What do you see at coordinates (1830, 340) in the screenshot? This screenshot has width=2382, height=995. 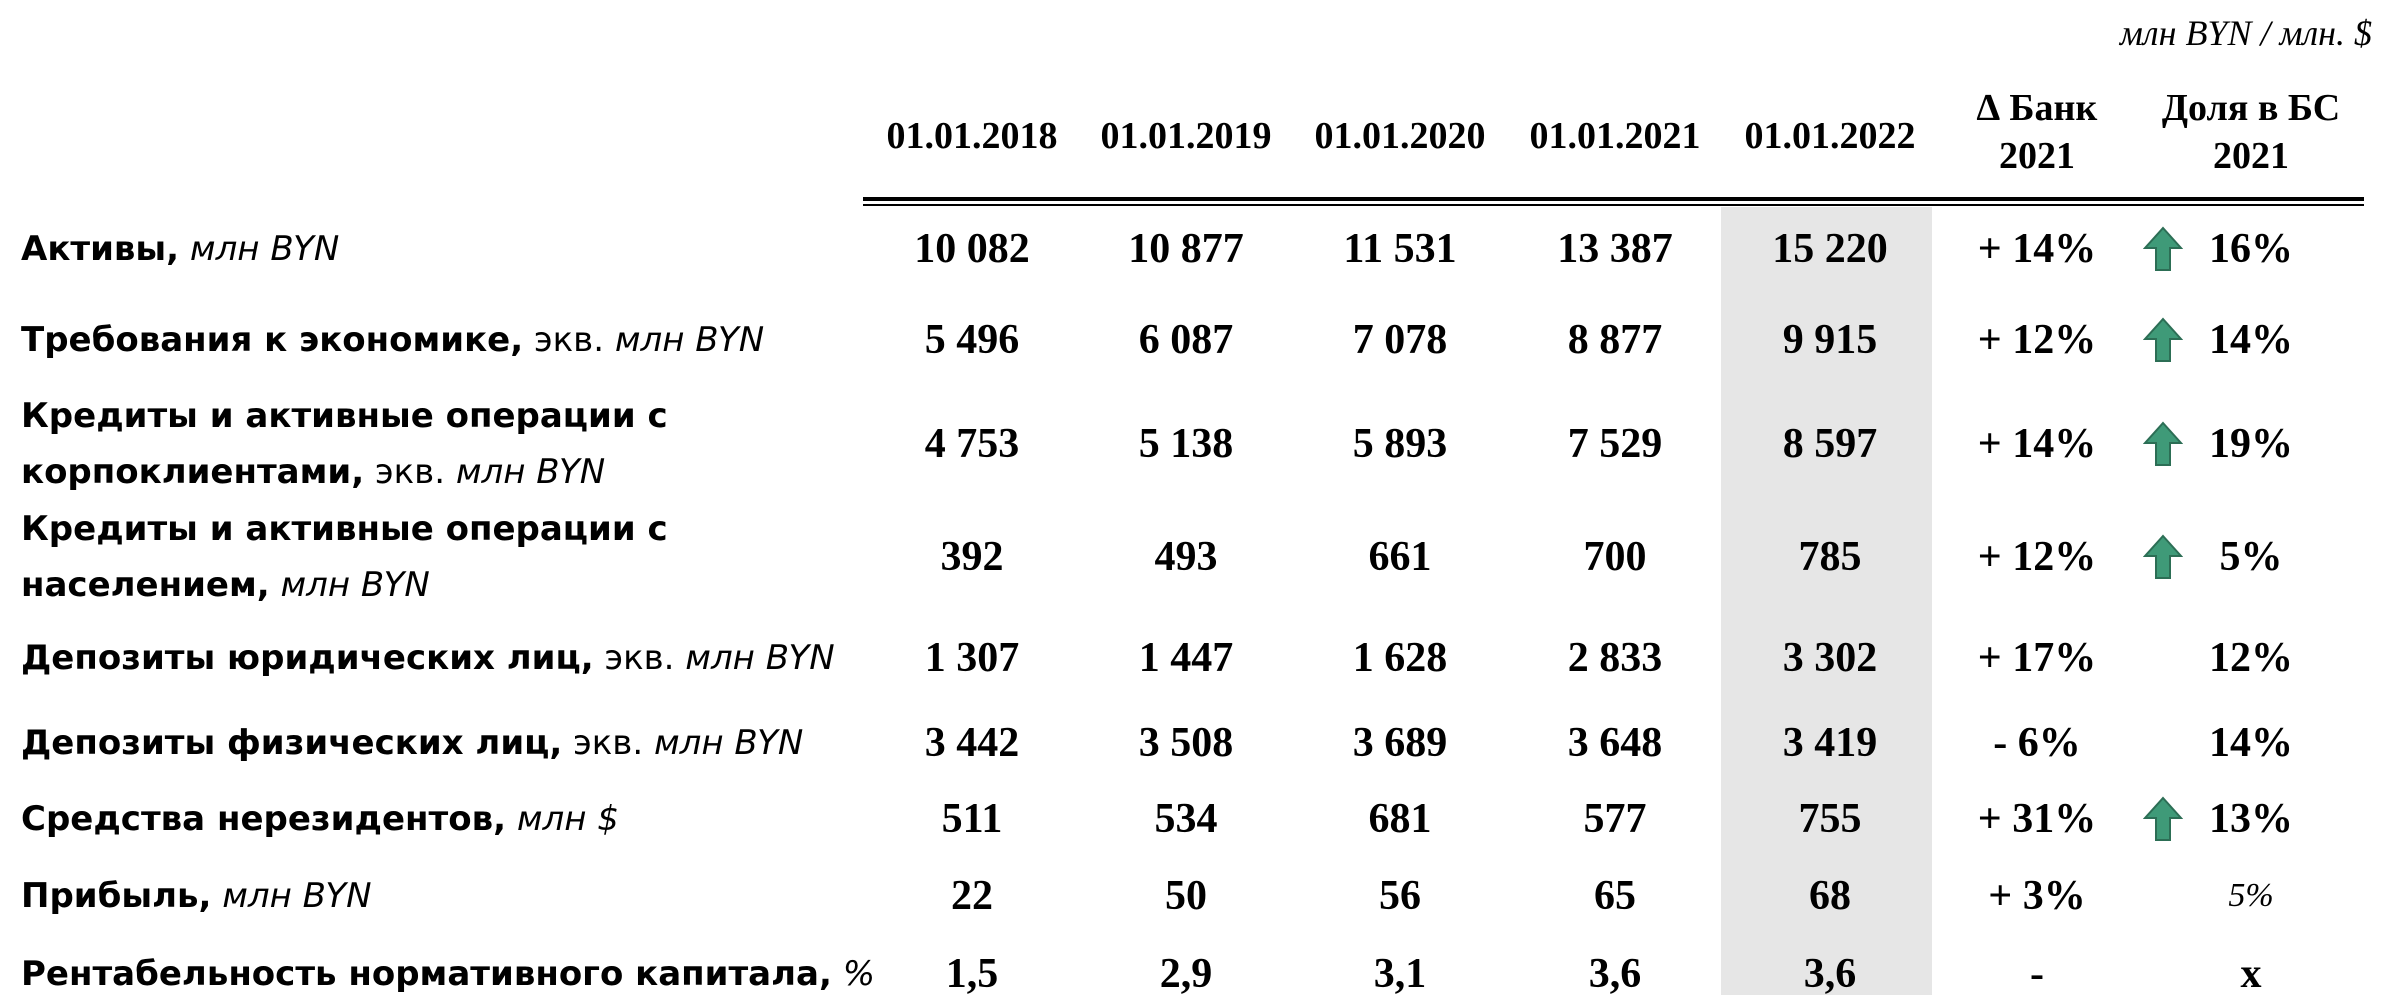 I see `cell-value: 9 915` at bounding box center [1830, 340].